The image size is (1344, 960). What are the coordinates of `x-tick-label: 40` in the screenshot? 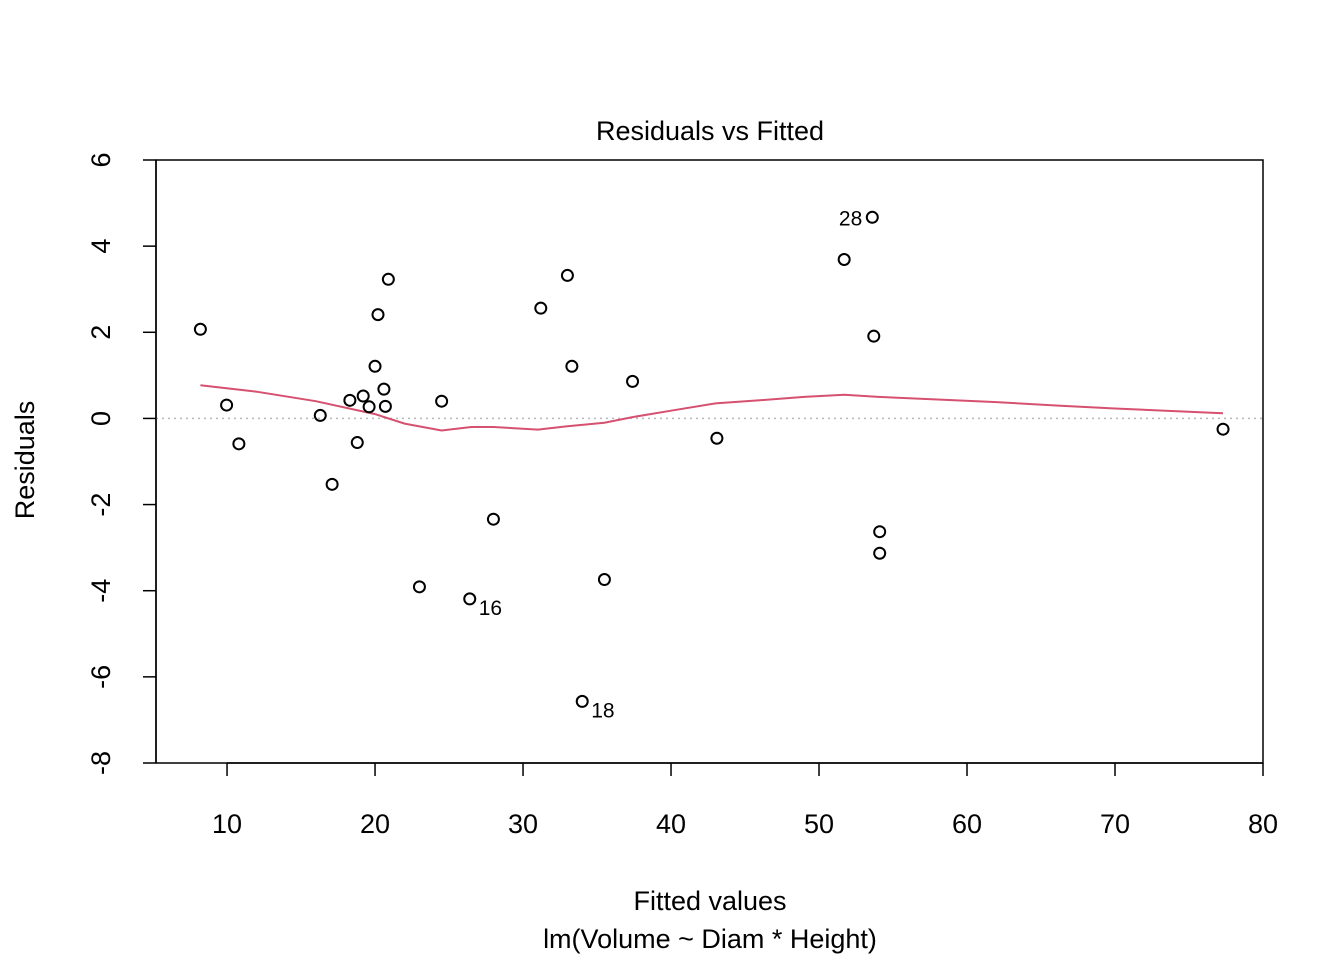 It's located at (671, 824).